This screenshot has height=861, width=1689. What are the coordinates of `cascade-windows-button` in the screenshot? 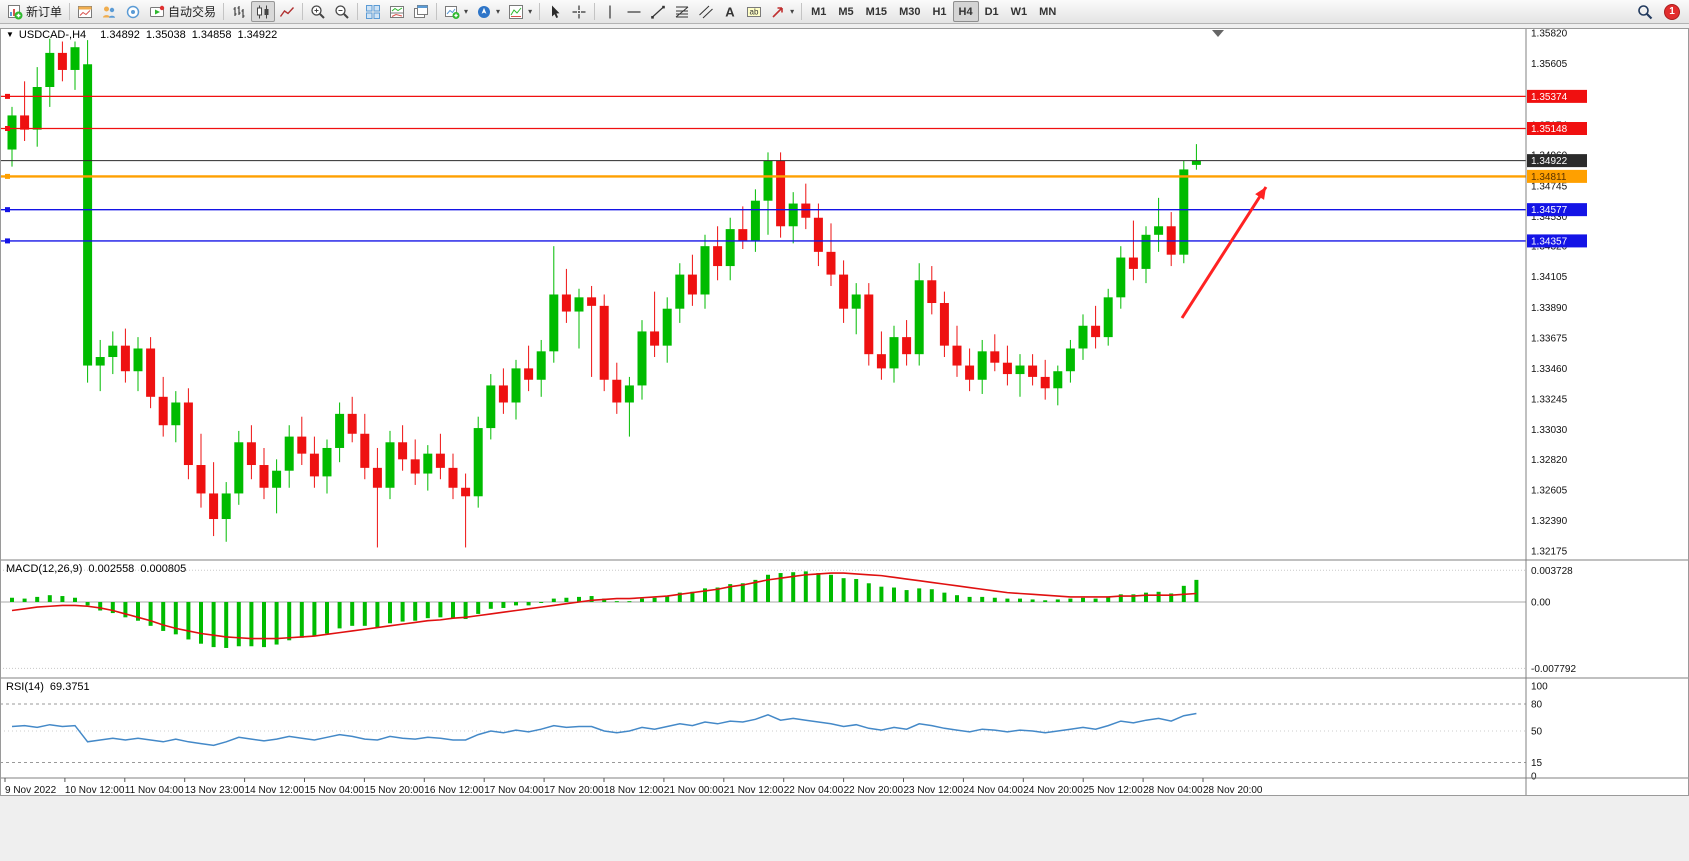 It's located at (421, 11).